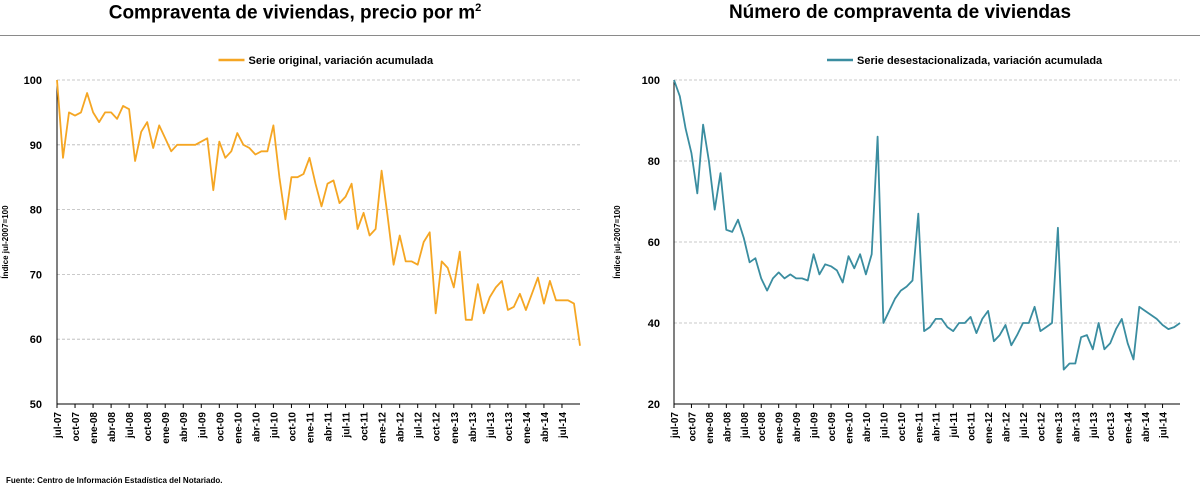 This screenshot has height=490, width=1200. I want to click on right-x-tick-label: abr-08, so click(727, 427).